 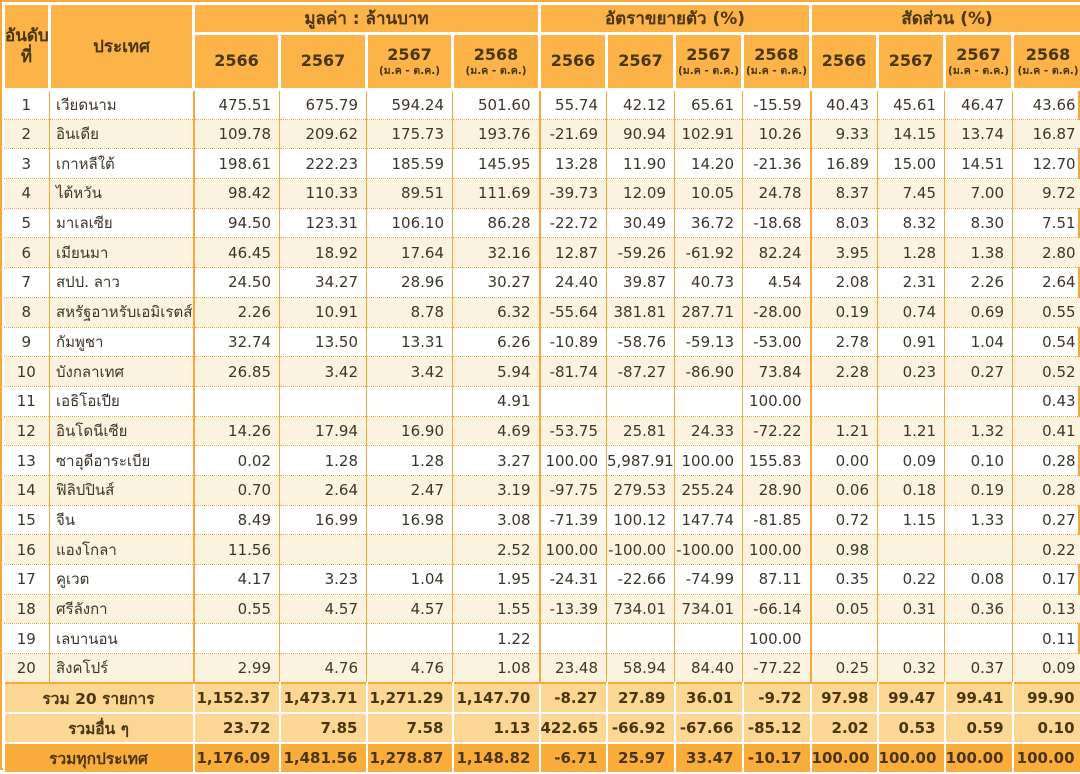 What do you see at coordinates (496, 520) in the screenshot?
I see `values-cell: 3.08` at bounding box center [496, 520].